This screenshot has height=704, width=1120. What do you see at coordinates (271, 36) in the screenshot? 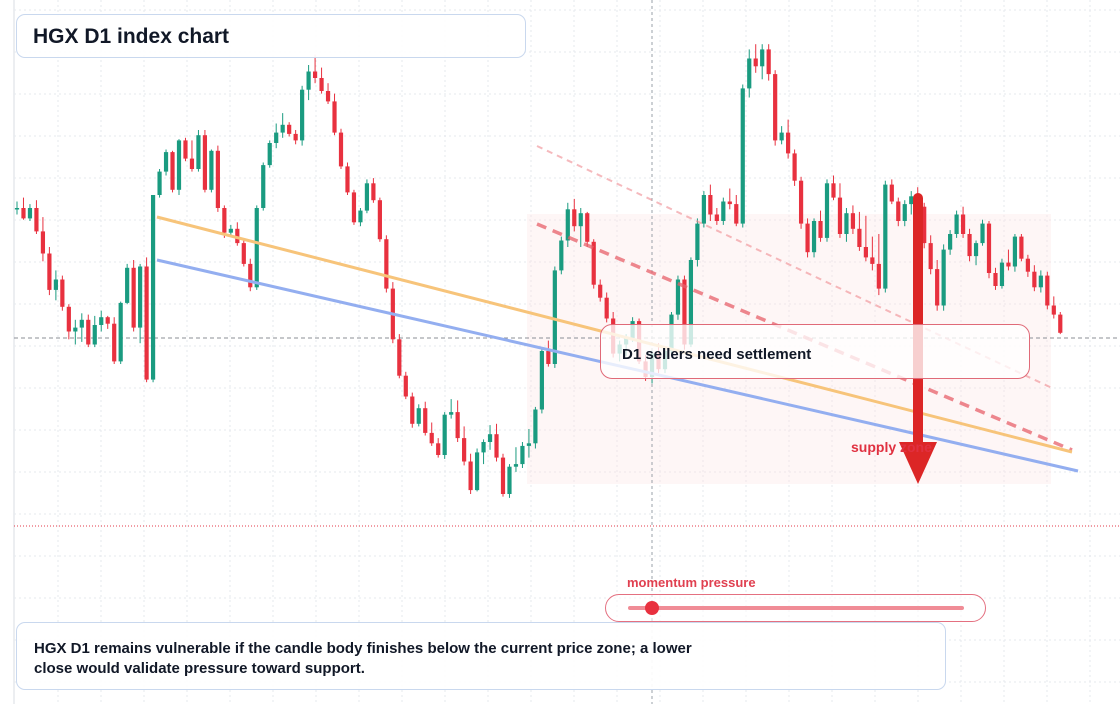
I see `title-card: HGX D1 index chart` at bounding box center [271, 36].